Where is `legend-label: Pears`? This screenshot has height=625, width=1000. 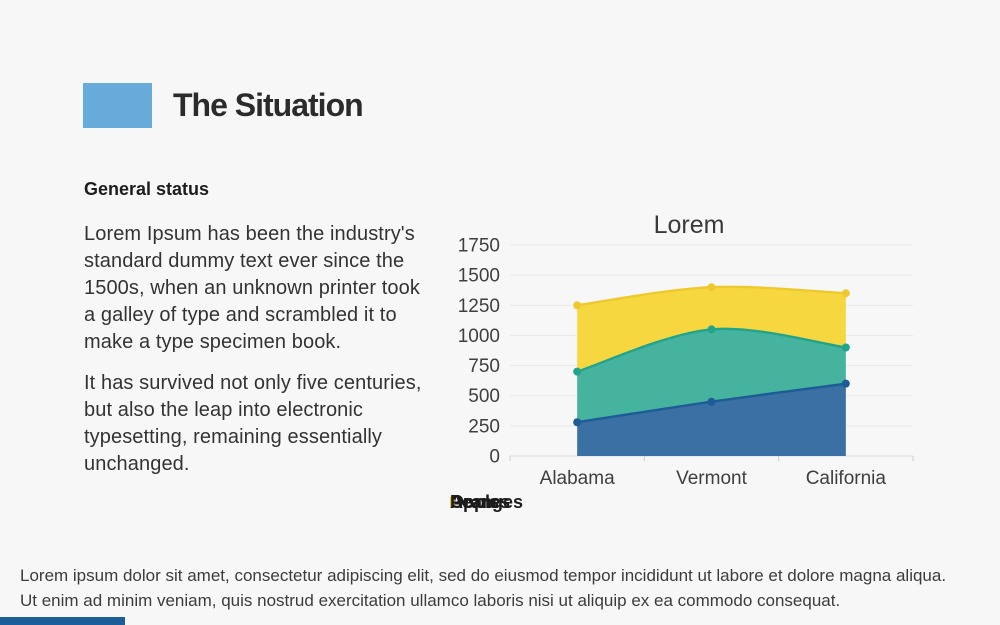
legend-label: Pears is located at coordinates (474, 502).